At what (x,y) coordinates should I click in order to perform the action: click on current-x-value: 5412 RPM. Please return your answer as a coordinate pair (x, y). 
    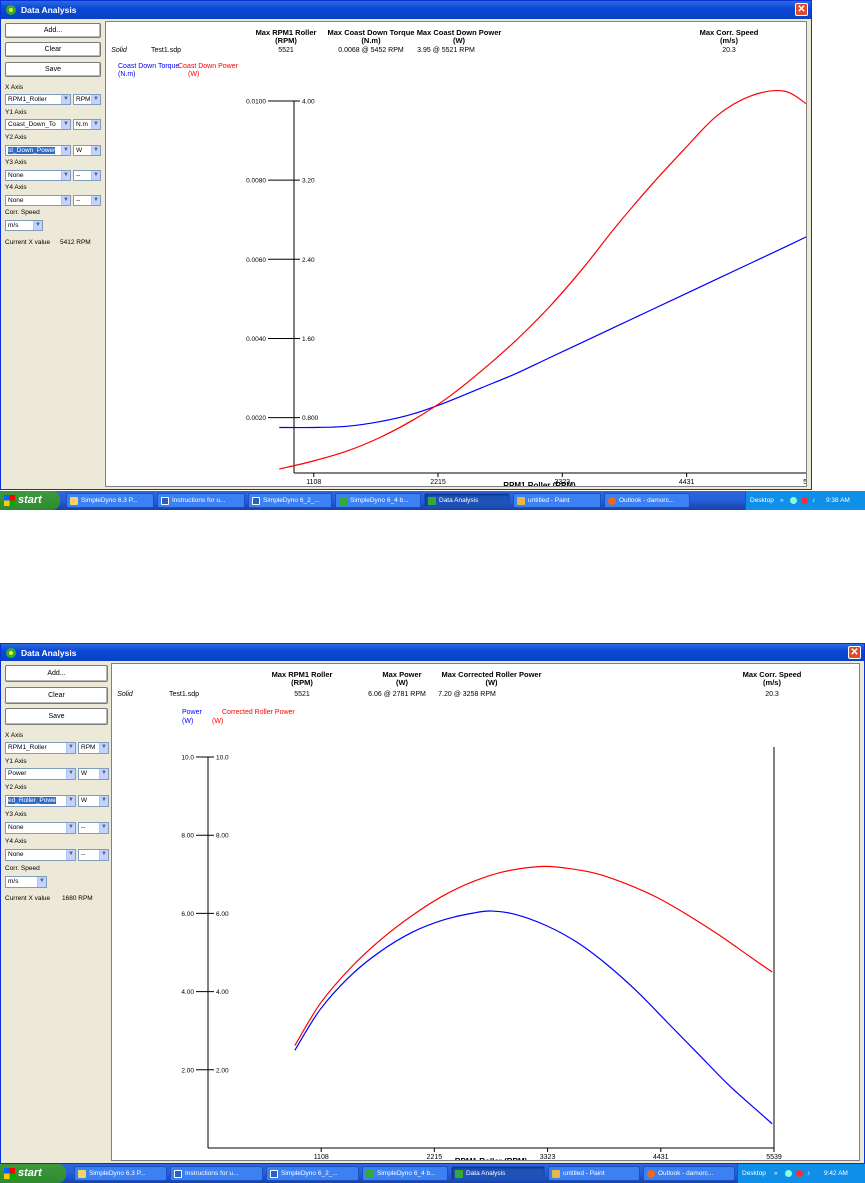
    Looking at the image, I should click on (75, 242).